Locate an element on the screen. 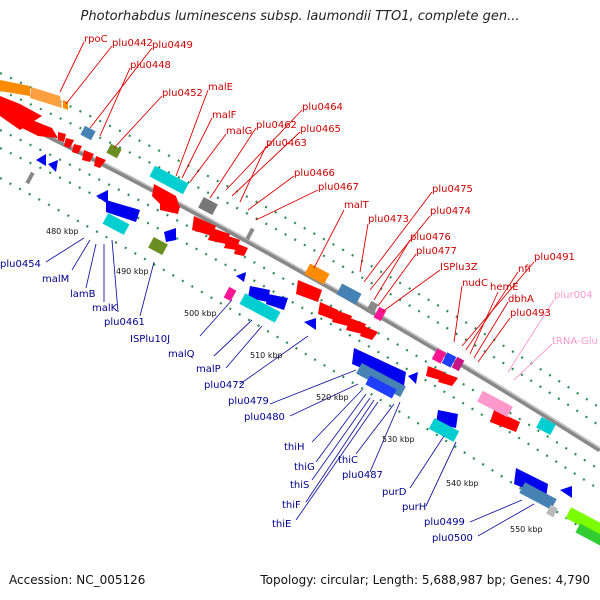 The width and height of the screenshot is (600, 600). scale-tick: 510 kbp is located at coordinates (266, 355).